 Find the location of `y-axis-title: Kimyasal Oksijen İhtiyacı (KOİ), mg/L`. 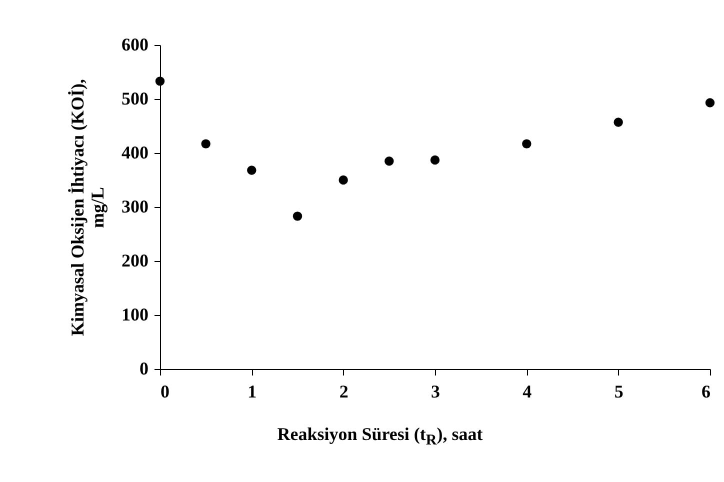

y-axis-title: Kimyasal Oksijen İhtiyacı (KOİ), mg/L is located at coordinates (88, 207).